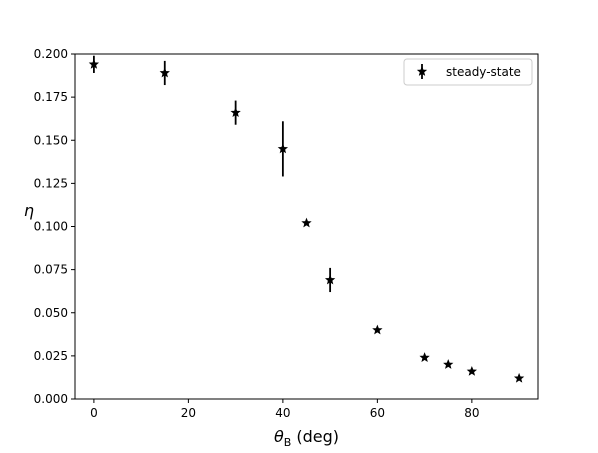  Describe the element at coordinates (288, 442) in the screenshot. I see `x-axis-label-subscript: B` at that location.